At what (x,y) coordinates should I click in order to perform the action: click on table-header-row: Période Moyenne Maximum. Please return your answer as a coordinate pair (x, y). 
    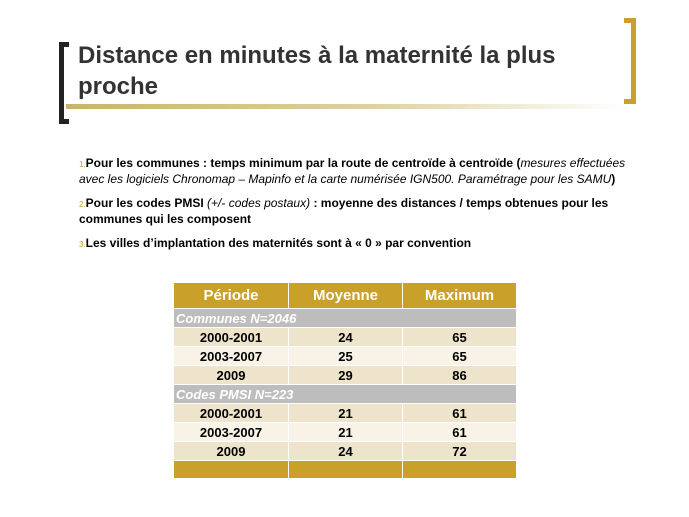
    Looking at the image, I should click on (345, 295).